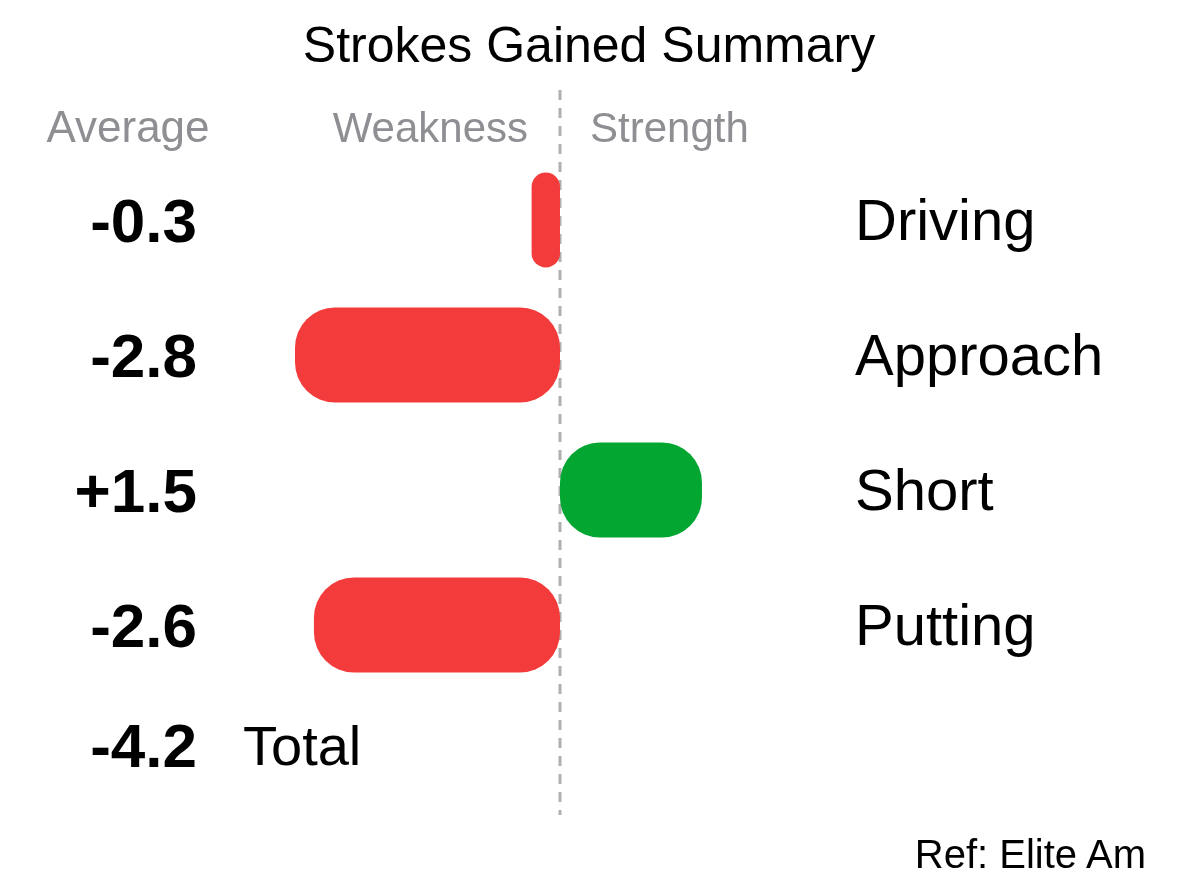 This screenshot has width=1179, height=876. What do you see at coordinates (143, 355) in the screenshot?
I see `data-label: -2.8` at bounding box center [143, 355].